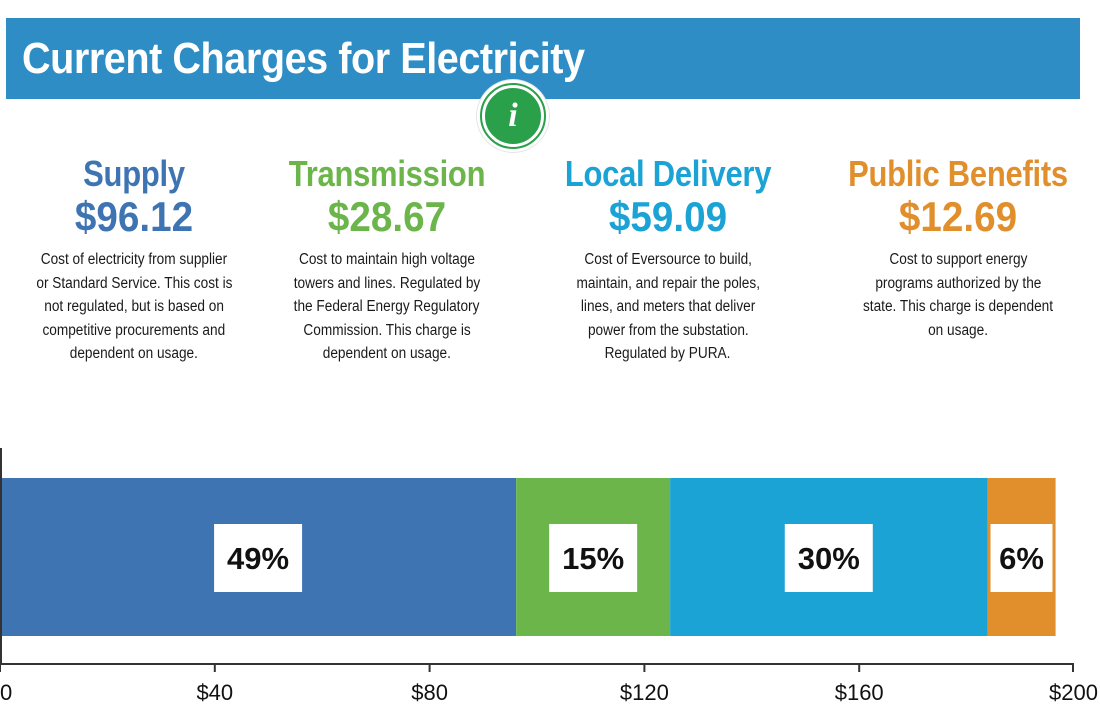 This screenshot has height=712, width=1100. What do you see at coordinates (387, 330) in the screenshot?
I see `desc-line: Commission. This charge is` at bounding box center [387, 330].